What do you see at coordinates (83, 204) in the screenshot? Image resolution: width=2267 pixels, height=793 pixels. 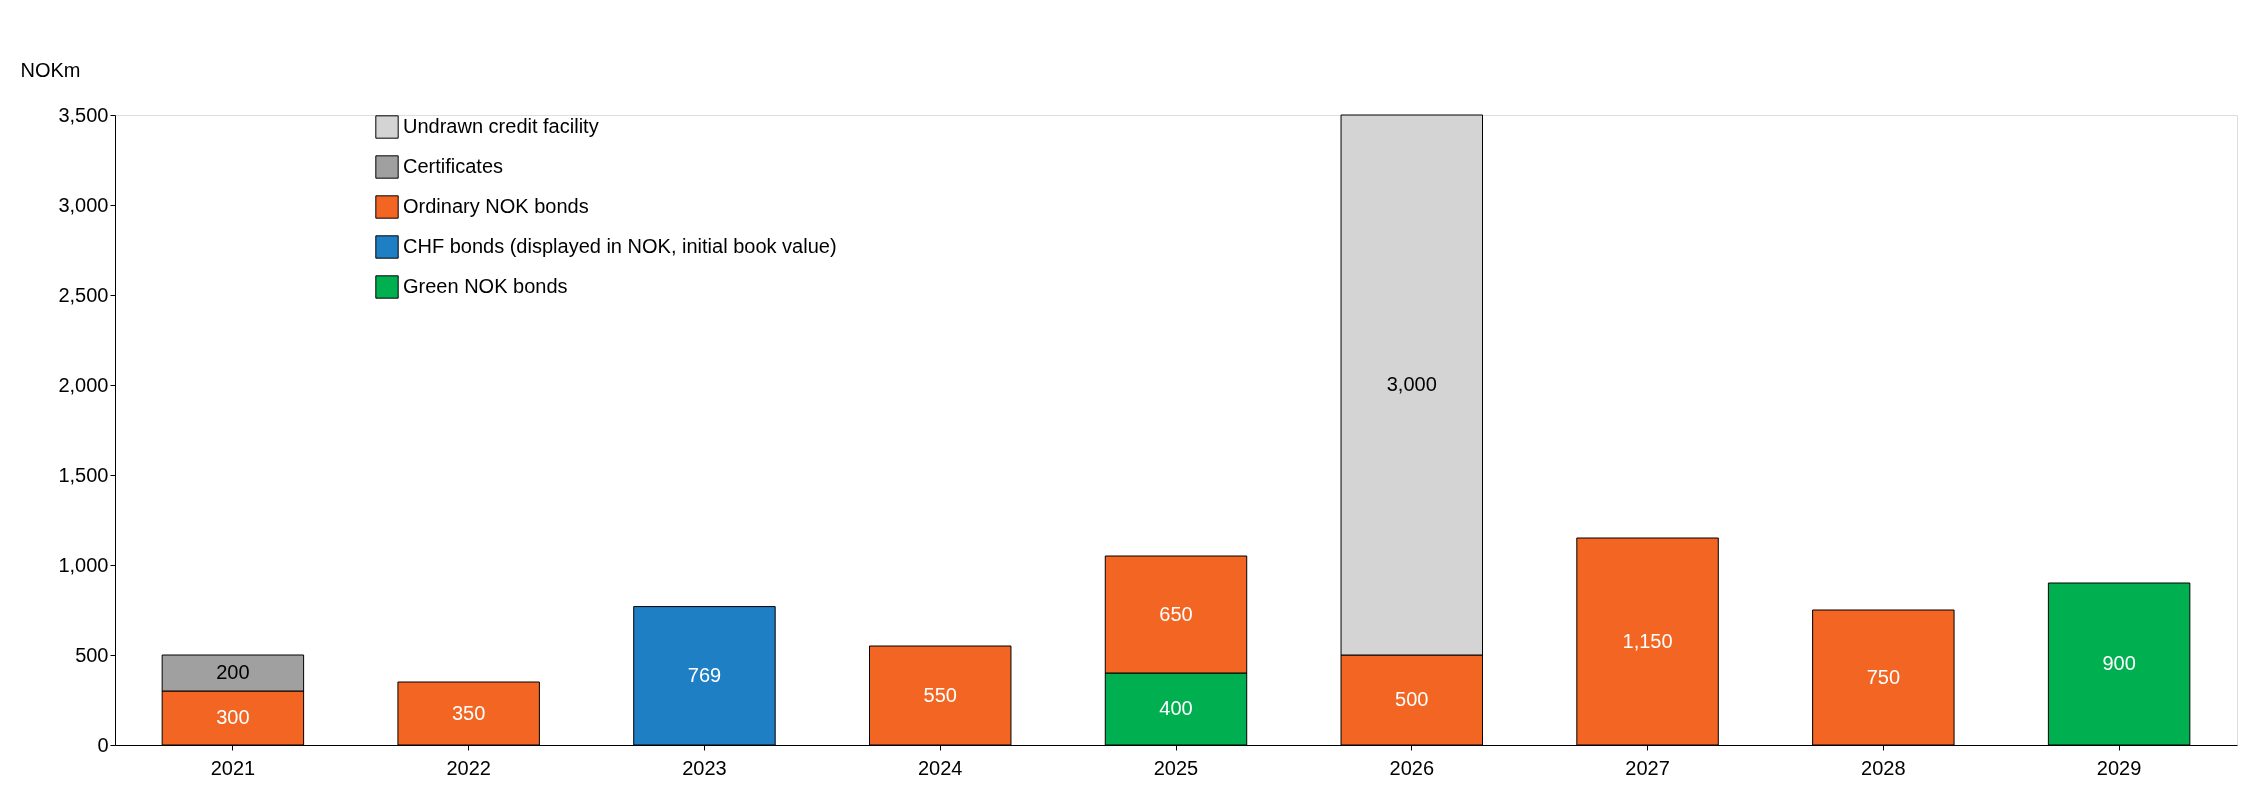 I see `y-tick-label: 3,000` at bounding box center [83, 204].